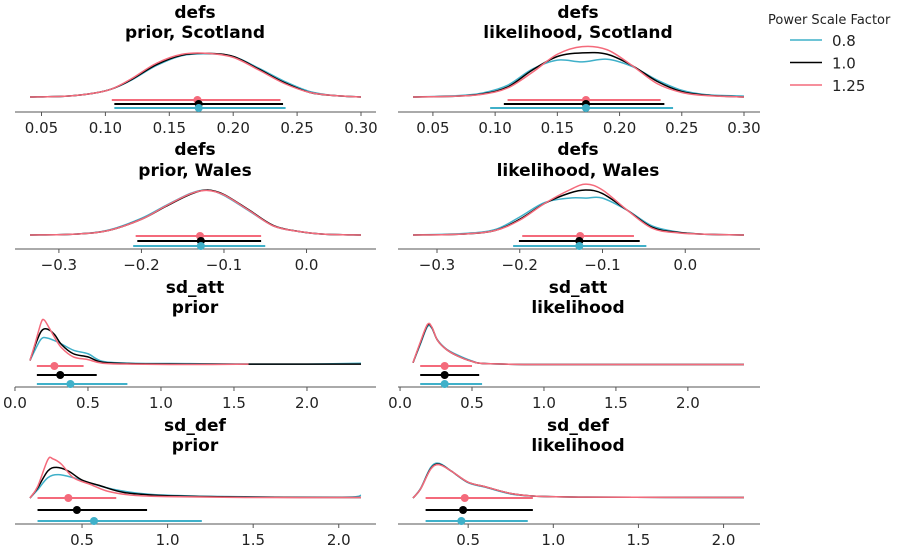 The image size is (900, 550). I want to click on panel-subtitle: likelihood, Wales, so click(578, 171).